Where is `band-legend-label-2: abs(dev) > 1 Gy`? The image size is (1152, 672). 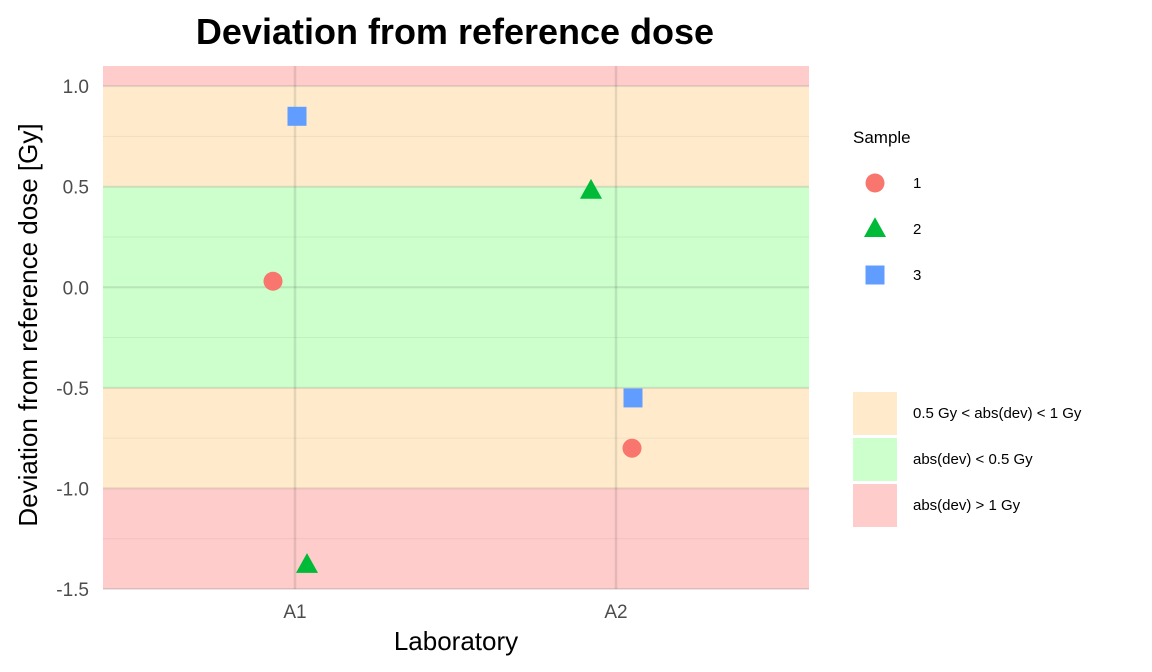 band-legend-label-2: abs(dev) > 1 Gy is located at coordinates (967, 505).